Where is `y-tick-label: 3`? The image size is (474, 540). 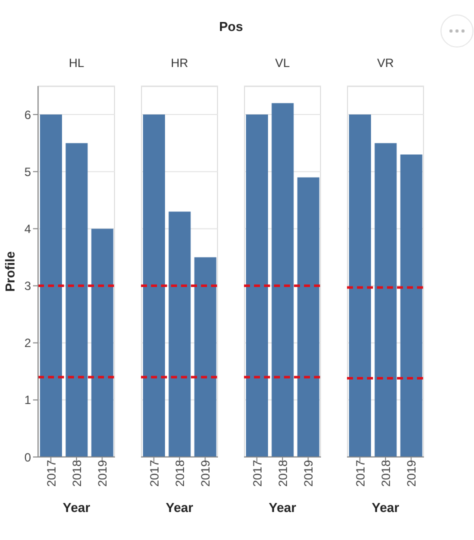 y-tick-label: 3 is located at coordinates (28, 286).